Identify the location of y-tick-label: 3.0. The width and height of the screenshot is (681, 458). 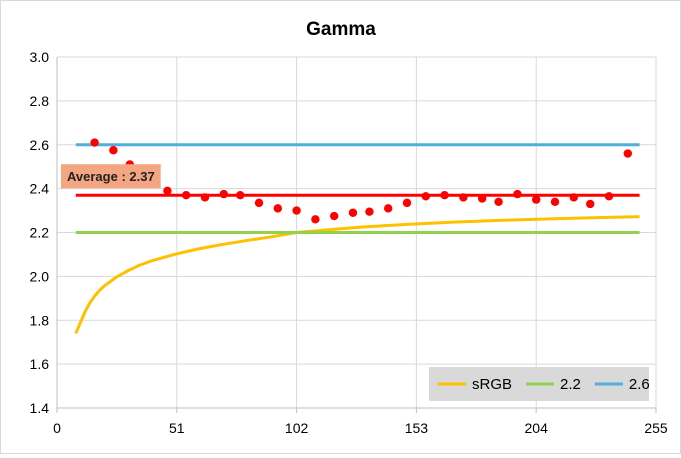
(40, 57).